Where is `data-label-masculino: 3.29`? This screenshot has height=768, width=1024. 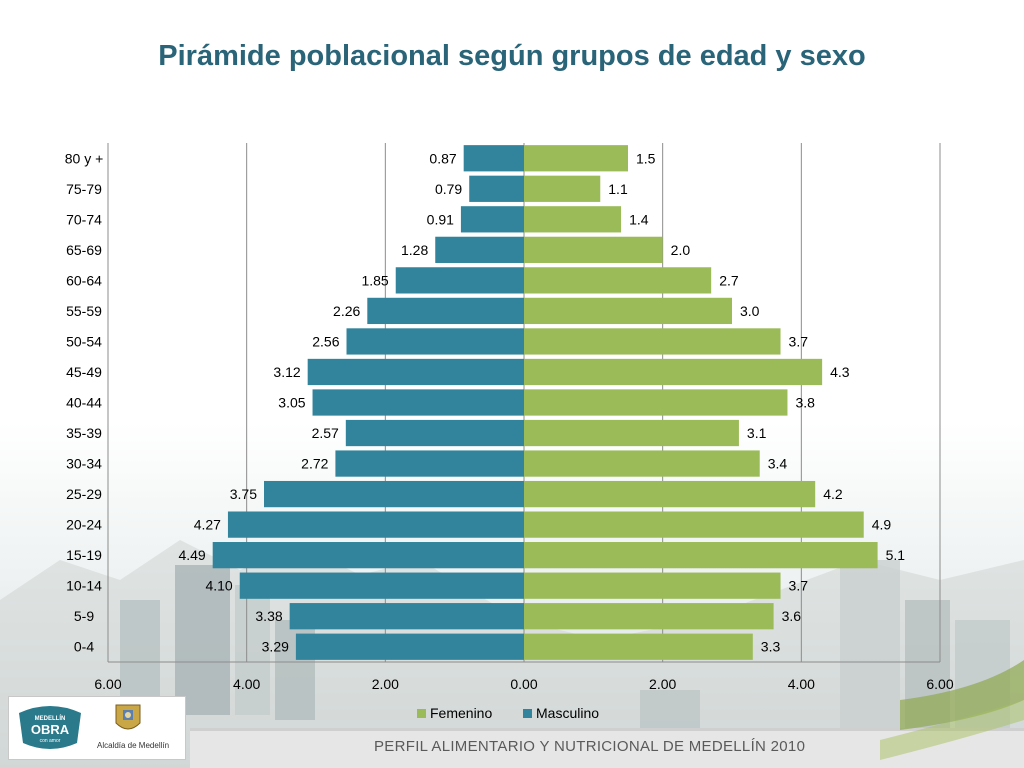 data-label-masculino: 3.29 is located at coordinates (275, 647).